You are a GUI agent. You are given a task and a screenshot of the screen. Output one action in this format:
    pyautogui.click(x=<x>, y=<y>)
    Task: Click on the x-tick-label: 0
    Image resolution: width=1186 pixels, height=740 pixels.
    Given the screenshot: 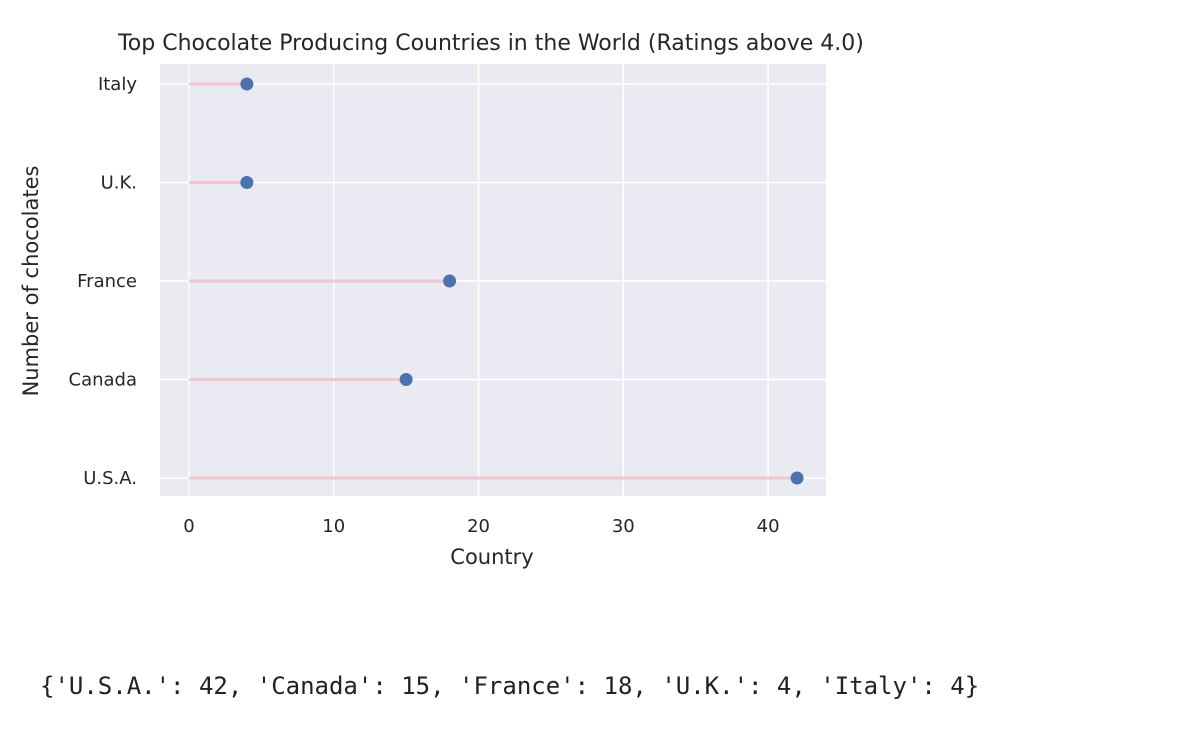 What is the action you would take?
    pyautogui.click(x=188, y=526)
    